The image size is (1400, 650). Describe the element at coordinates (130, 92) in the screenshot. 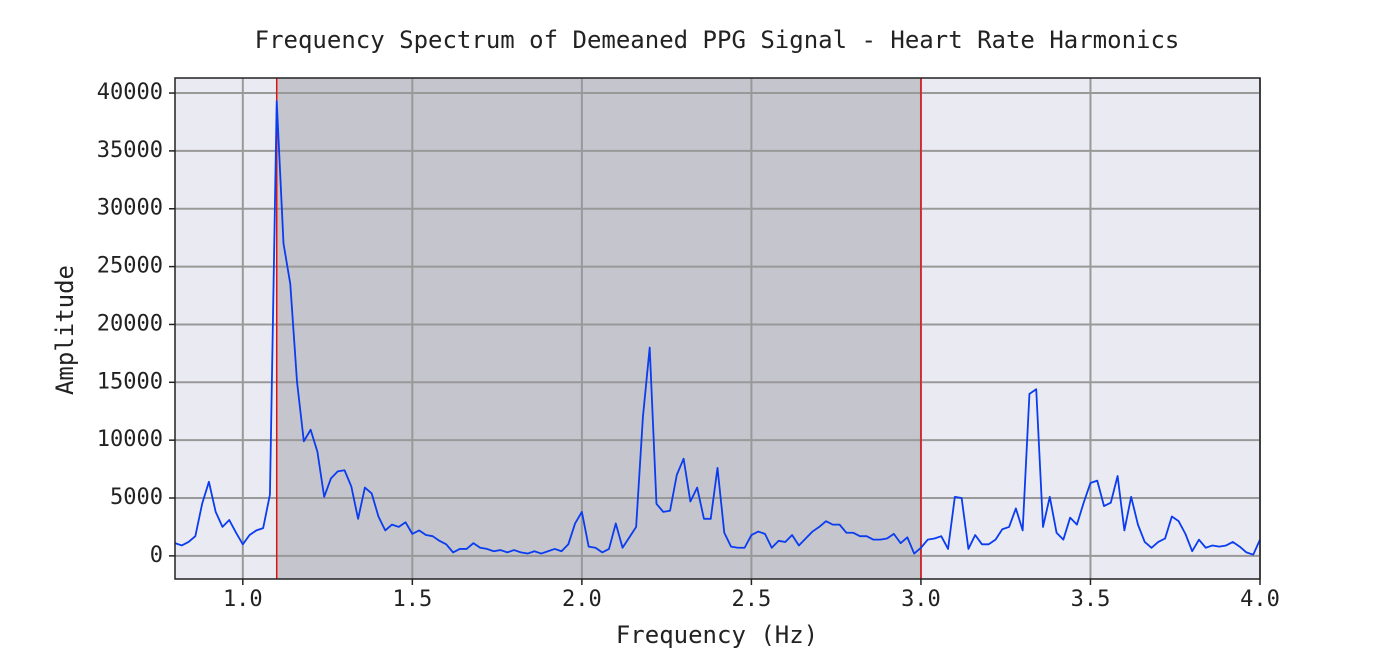

I see `y-tick-label: 40000` at that location.